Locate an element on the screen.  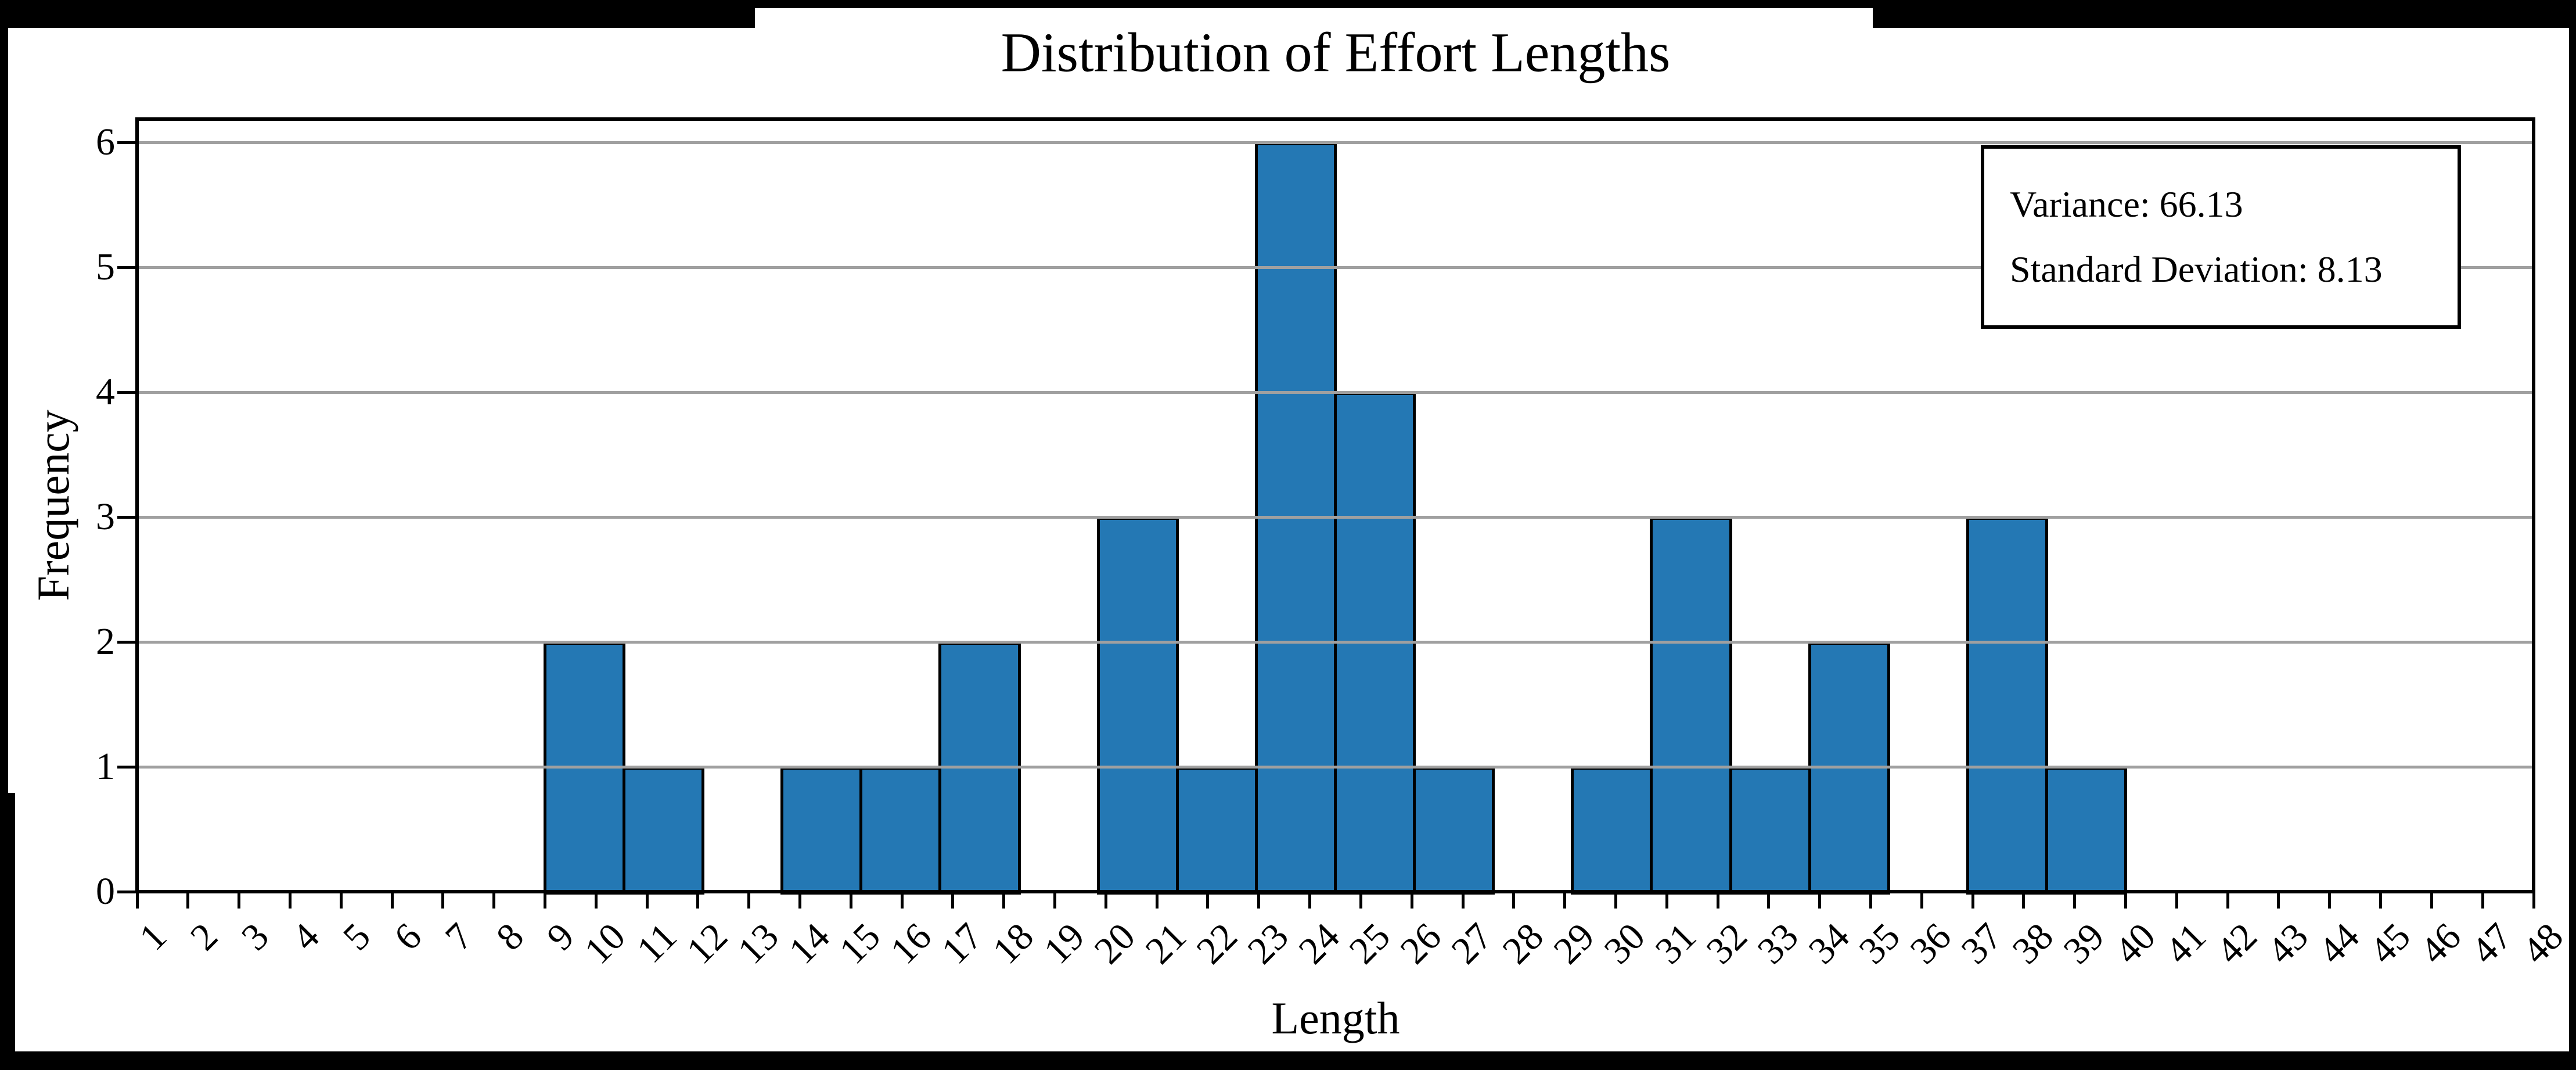
x-tick-label: 35 is located at coordinates (1880, 944).